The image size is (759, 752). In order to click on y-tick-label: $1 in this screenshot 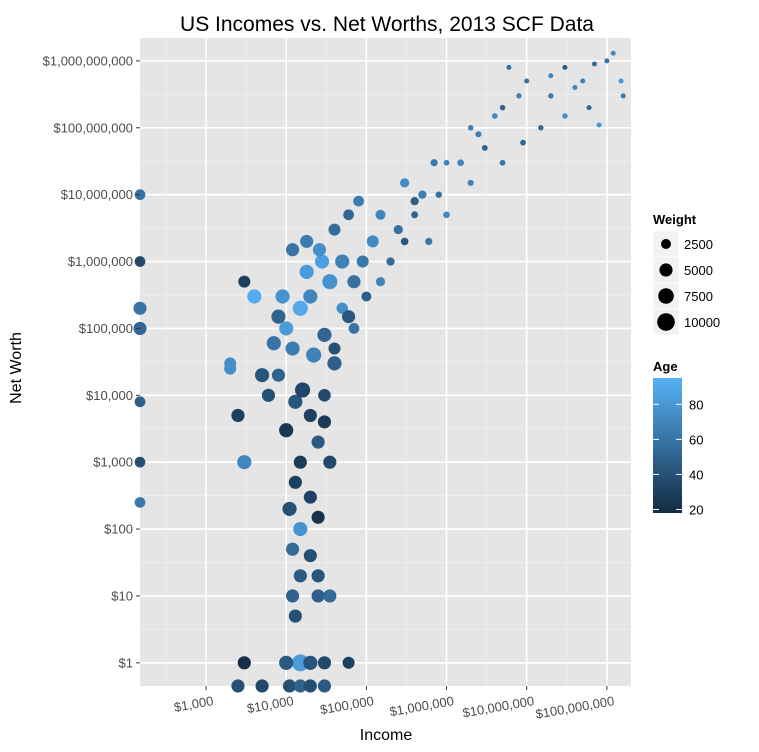, I will do `click(126, 662)`.